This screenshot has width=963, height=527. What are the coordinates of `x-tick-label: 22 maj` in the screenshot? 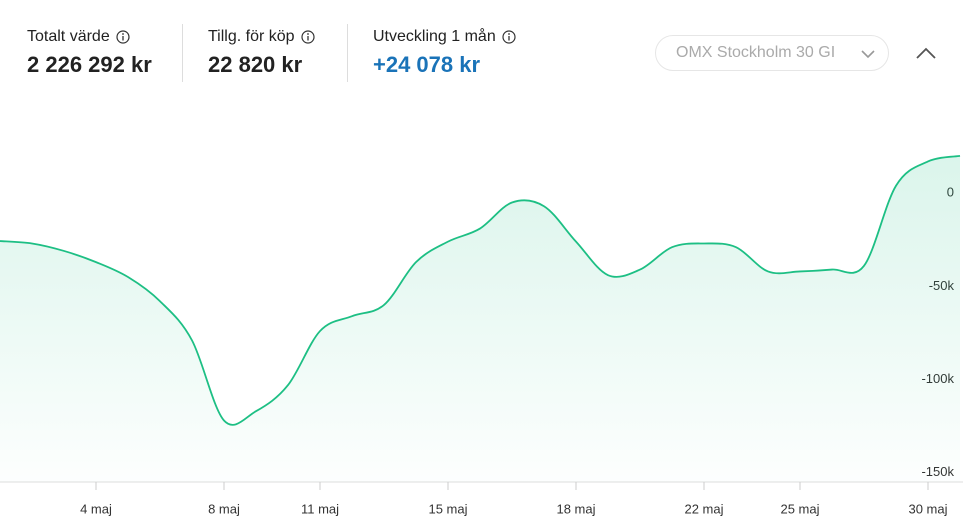 It's located at (703, 508).